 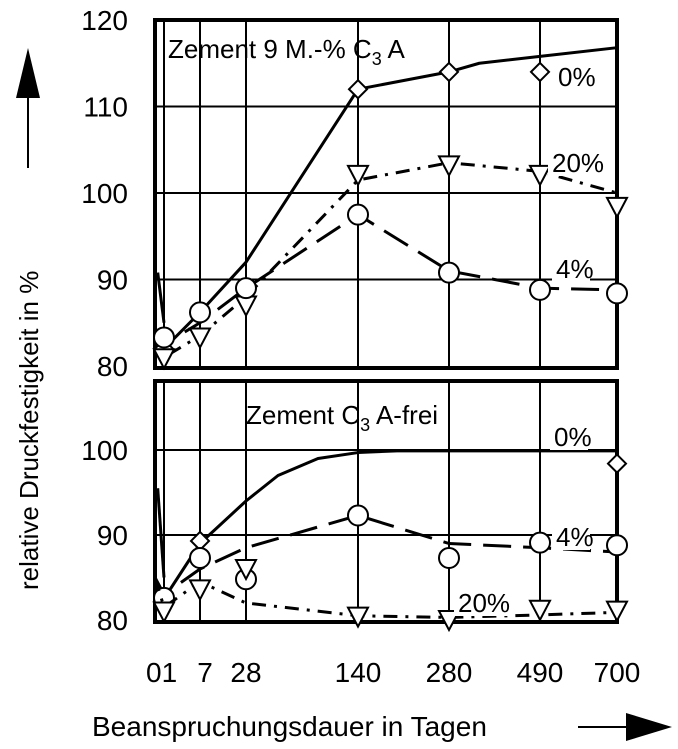 What do you see at coordinates (104, 20) in the screenshot?
I see `y-tick-label: 120` at bounding box center [104, 20].